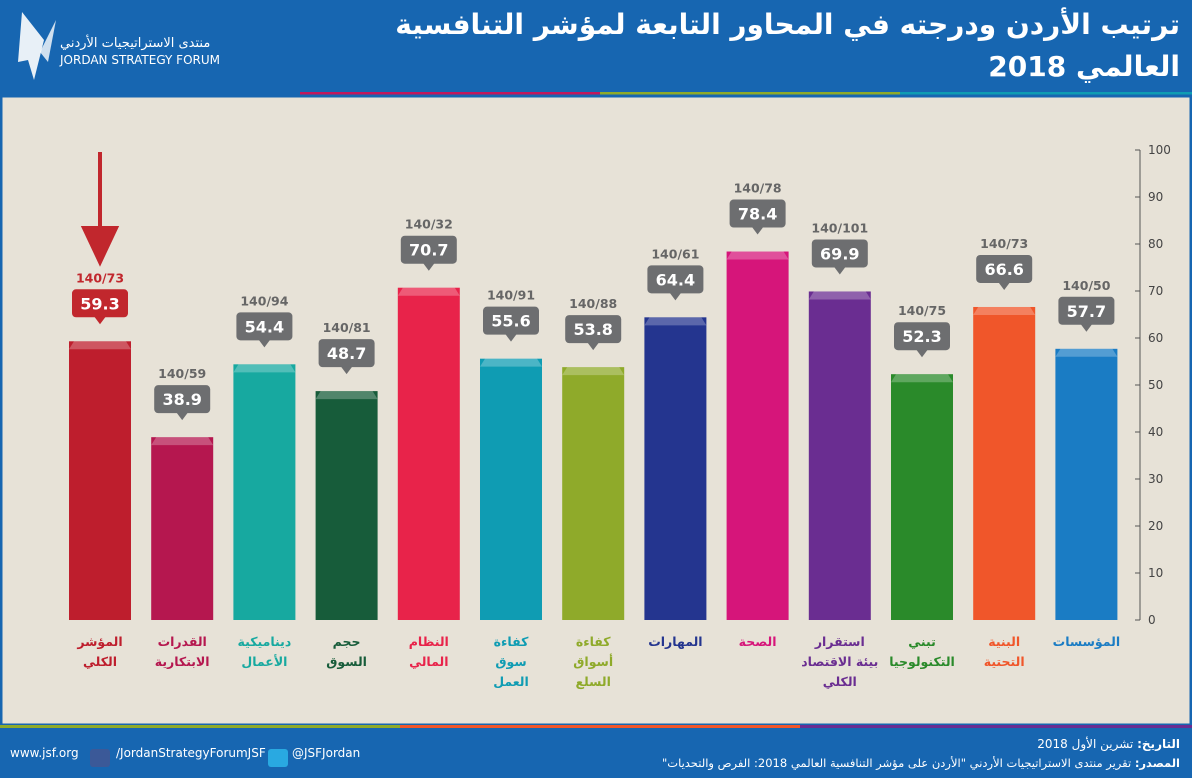 The height and width of the screenshot is (778, 1192). What do you see at coordinates (100, 651) in the screenshot?
I see `x-tick-label: المؤشر الكلي` at bounding box center [100, 651].